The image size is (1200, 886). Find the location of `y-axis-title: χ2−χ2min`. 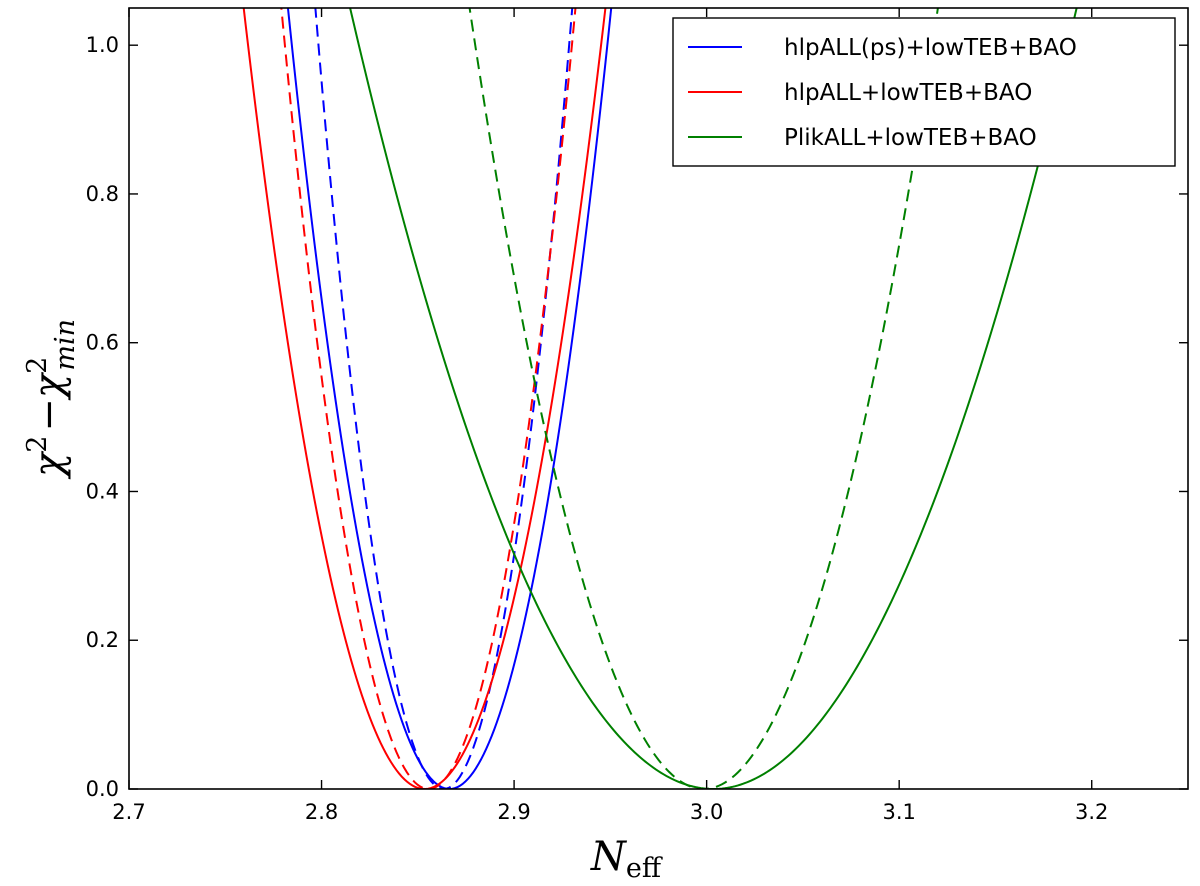

y-axis-title: χ2−χ2min is located at coordinates (51, 399).